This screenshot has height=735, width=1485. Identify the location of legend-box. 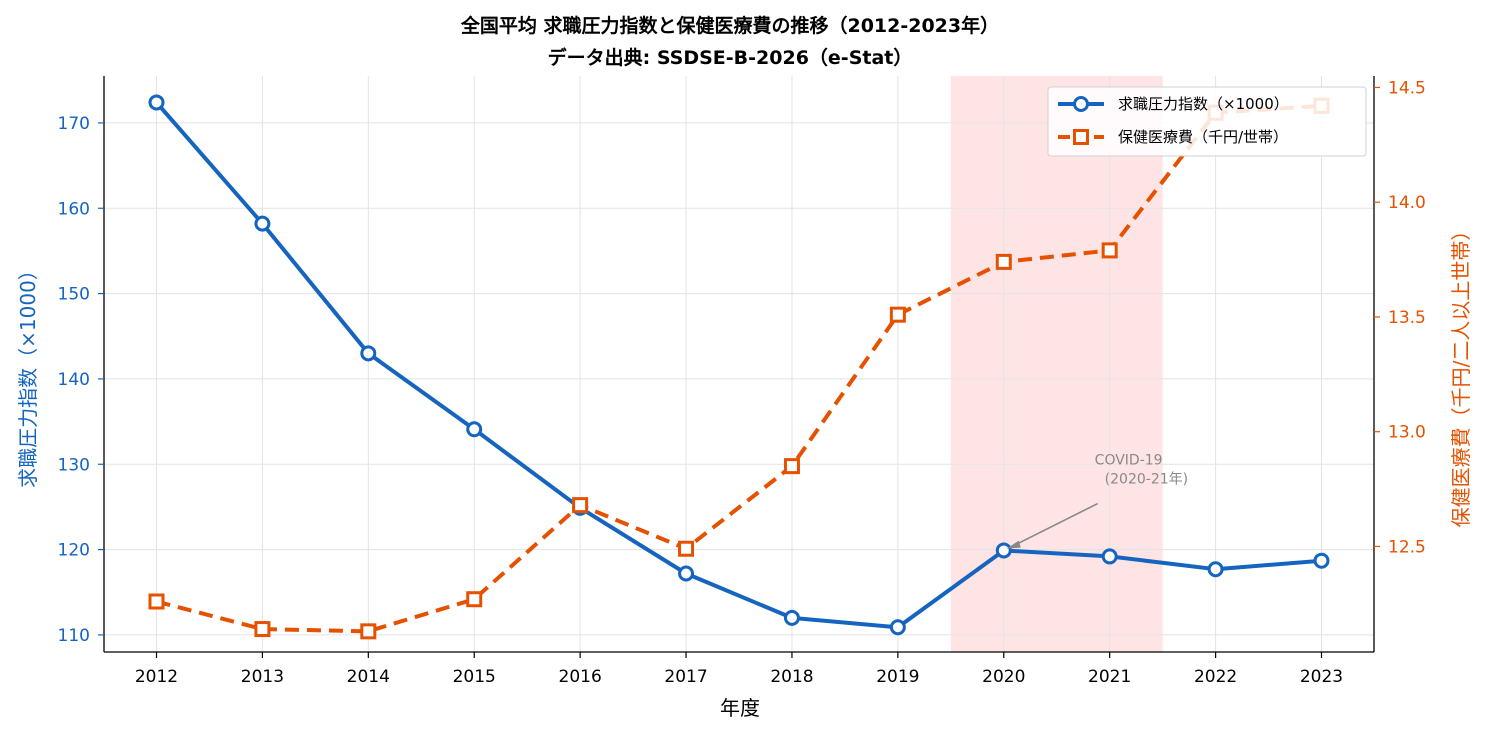
(1207, 121).